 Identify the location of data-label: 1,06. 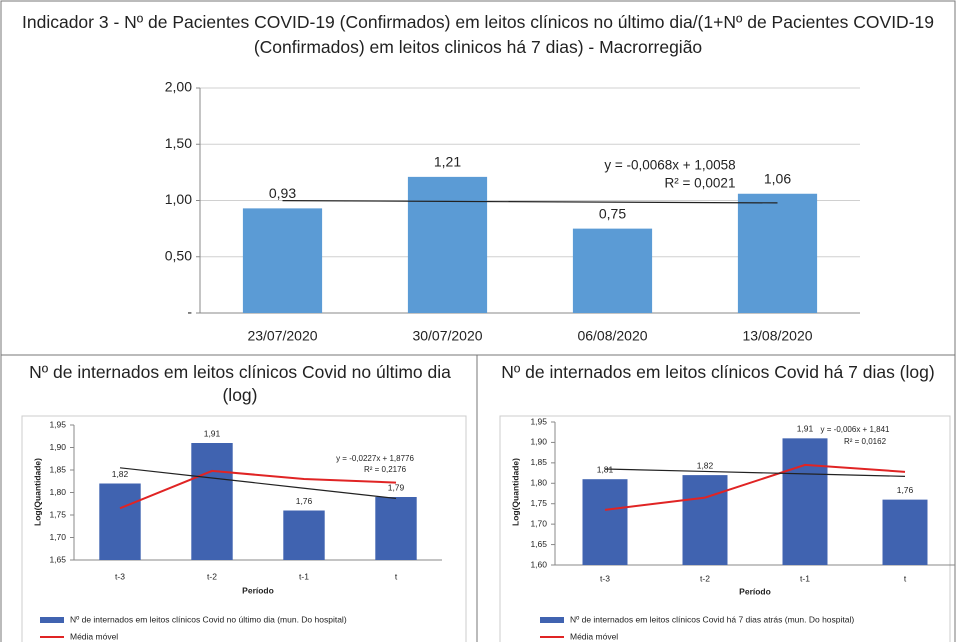
(777, 178).